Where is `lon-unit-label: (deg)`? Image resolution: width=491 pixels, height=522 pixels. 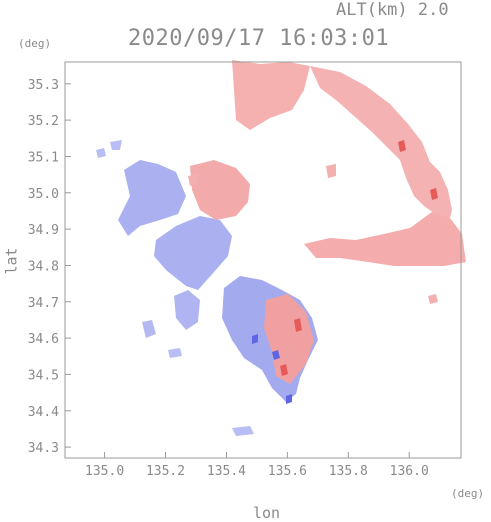 lon-unit-label: (deg) is located at coordinates (468, 493).